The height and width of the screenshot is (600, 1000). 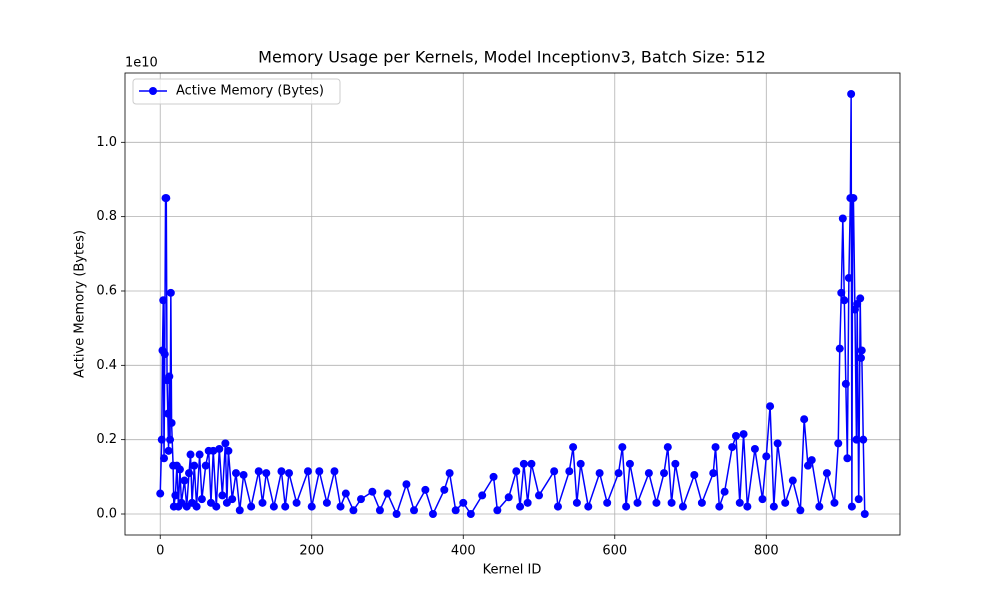 I want to click on x-tick-label: 200, so click(x=311, y=551).